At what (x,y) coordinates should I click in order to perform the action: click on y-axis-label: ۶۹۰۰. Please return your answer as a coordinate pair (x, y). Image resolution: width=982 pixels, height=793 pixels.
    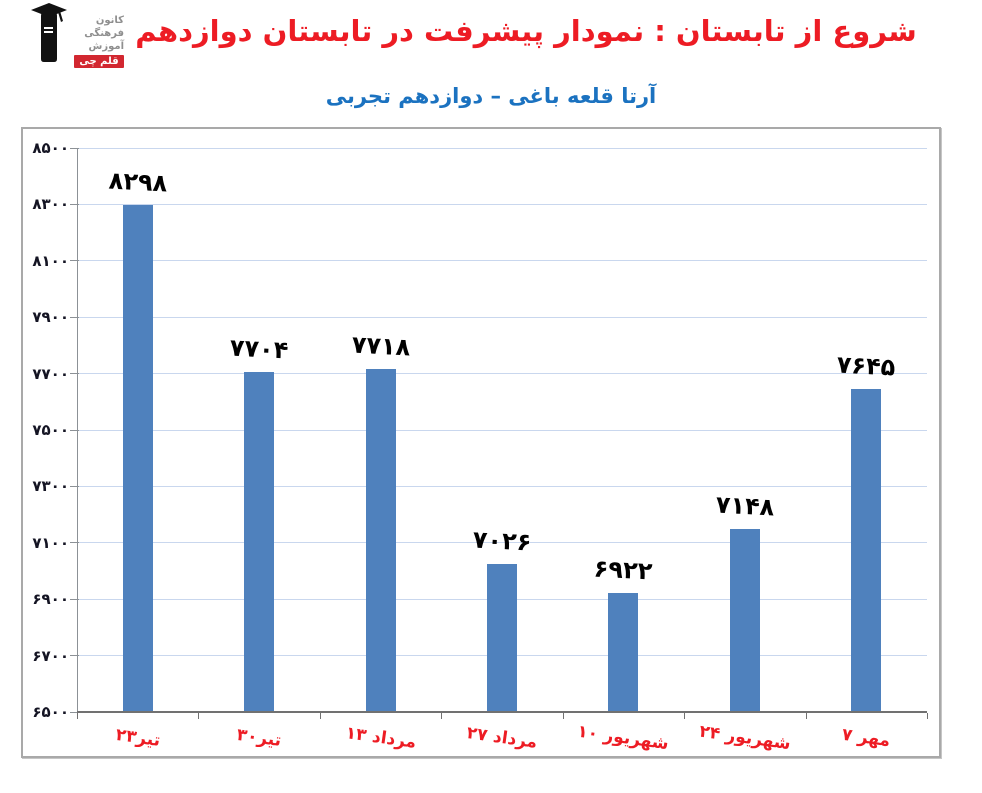
    Looking at the image, I should click on (50, 599).